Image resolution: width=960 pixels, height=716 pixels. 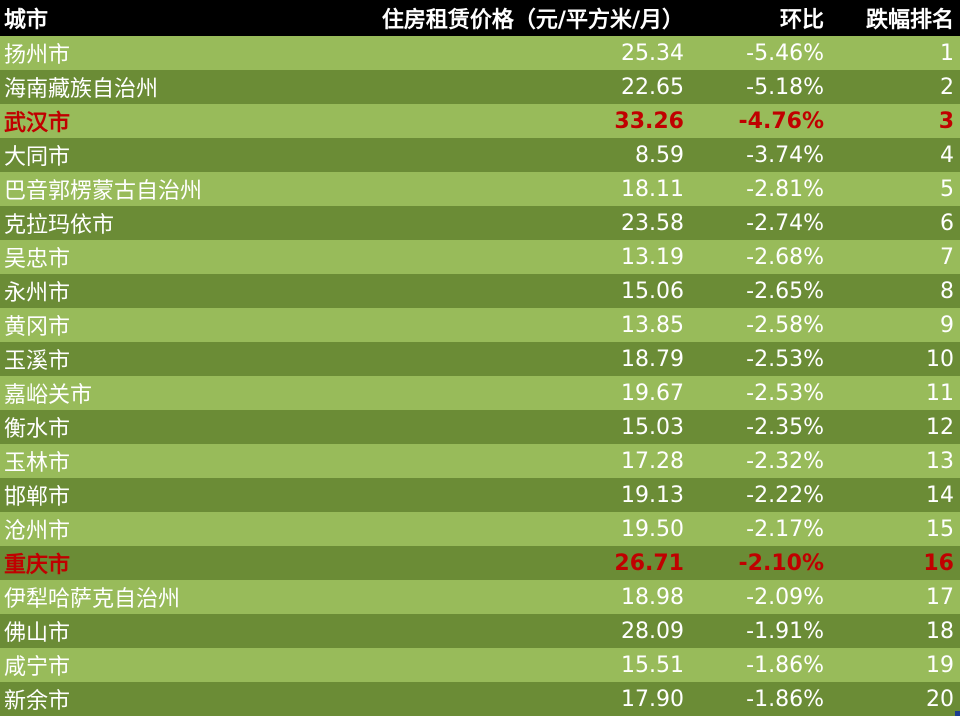 What do you see at coordinates (938, 563) in the screenshot?
I see `cell-rank: 16` at bounding box center [938, 563].